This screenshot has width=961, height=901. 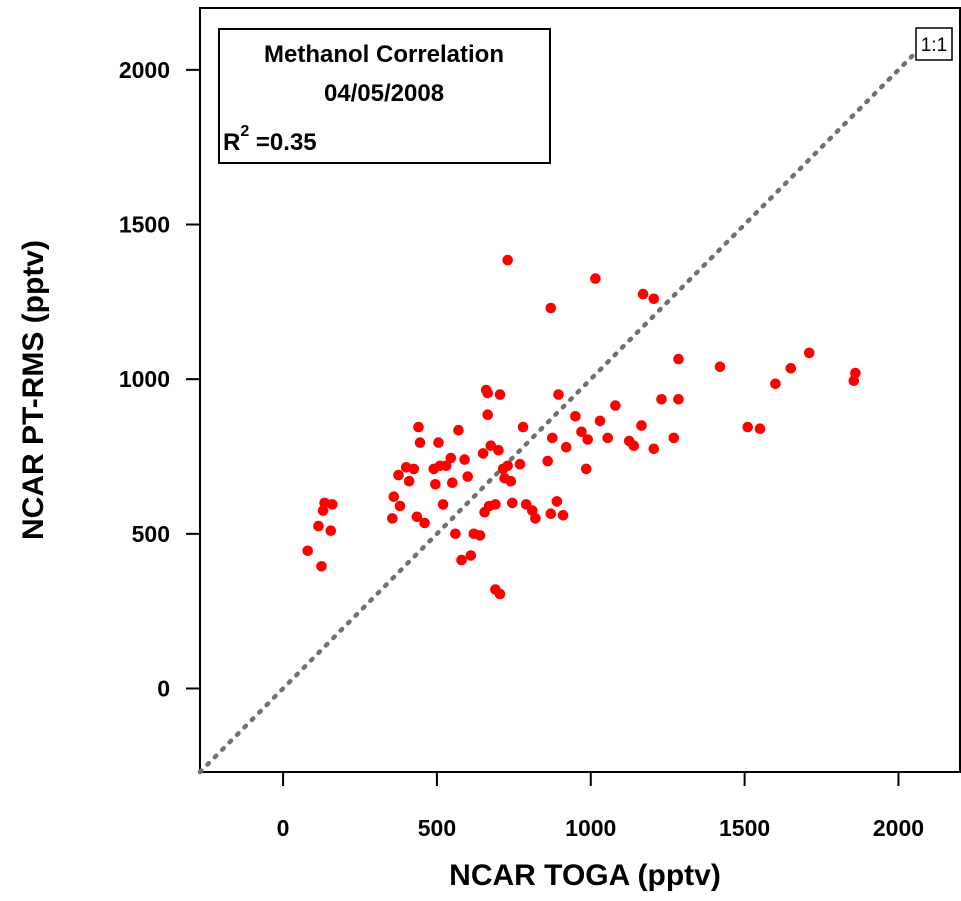 I want to click on r-squared-label: R2 =0.35, so click(x=270, y=139).